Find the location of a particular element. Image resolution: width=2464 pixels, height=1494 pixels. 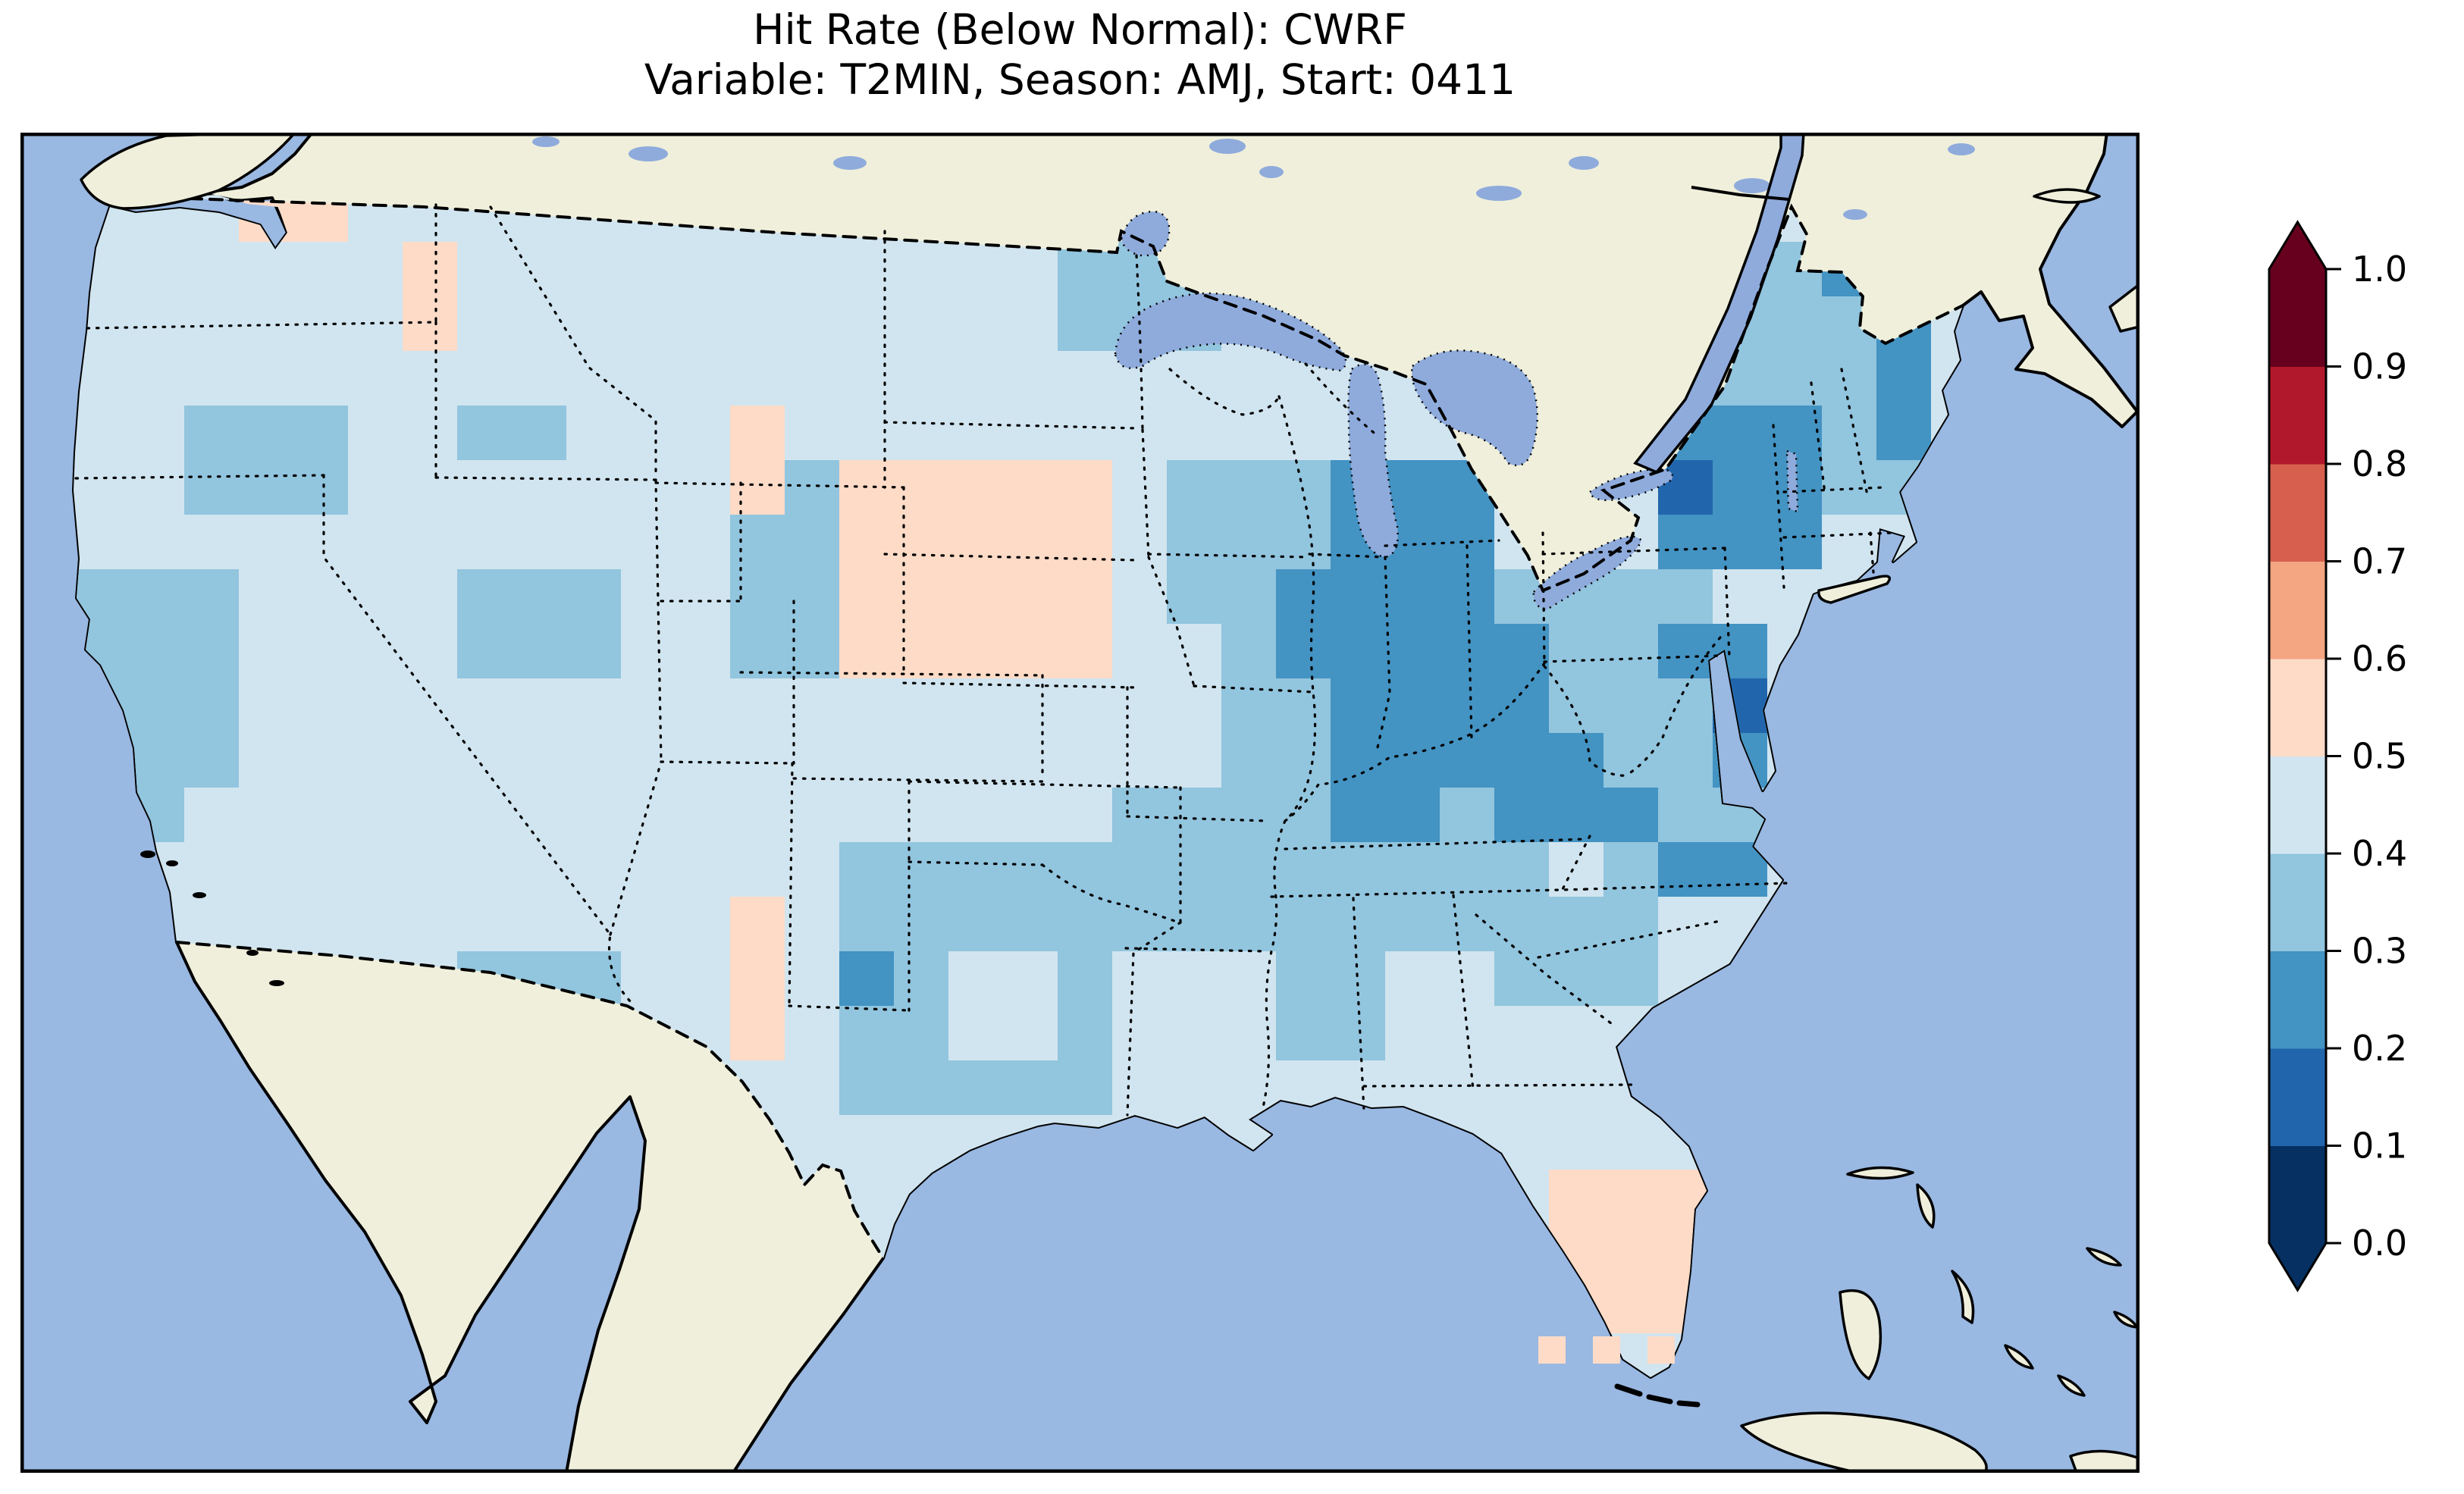

hit-rate-cell-coastal-north-carolina is located at coordinates (1712, 869).